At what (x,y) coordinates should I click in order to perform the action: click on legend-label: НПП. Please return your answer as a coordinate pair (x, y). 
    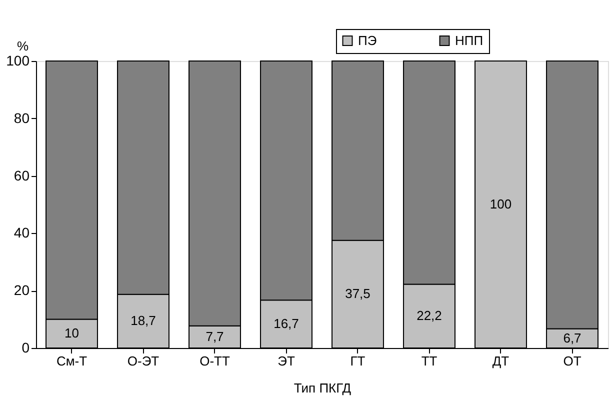
    Looking at the image, I should click on (469, 40).